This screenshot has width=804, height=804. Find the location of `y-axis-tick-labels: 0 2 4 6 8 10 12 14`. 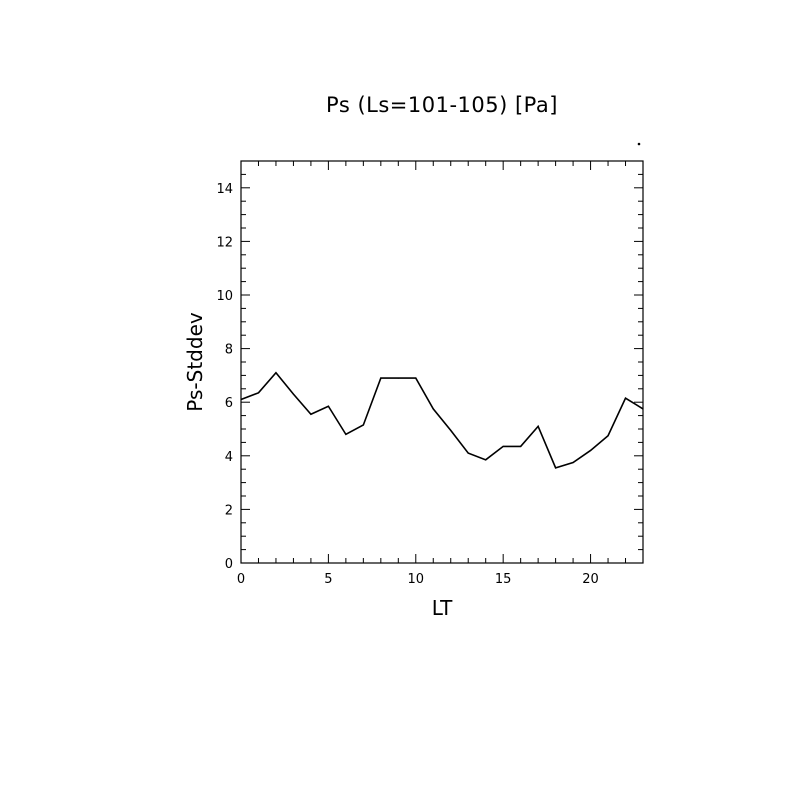

y-axis-tick-labels: 0 2 4 6 8 10 12 14 is located at coordinates (224, 377).